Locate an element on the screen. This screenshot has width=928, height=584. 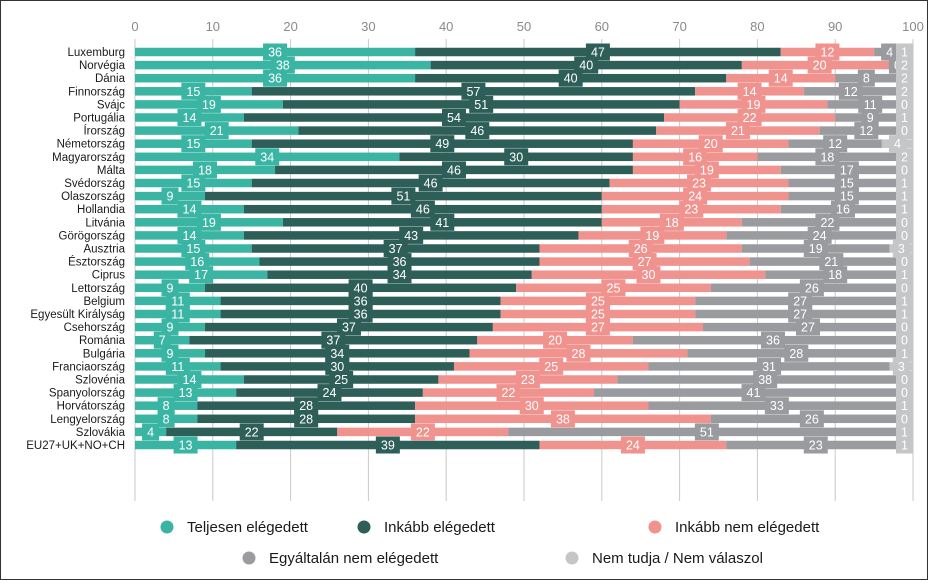
value-label: 49 is located at coordinates (442, 144).